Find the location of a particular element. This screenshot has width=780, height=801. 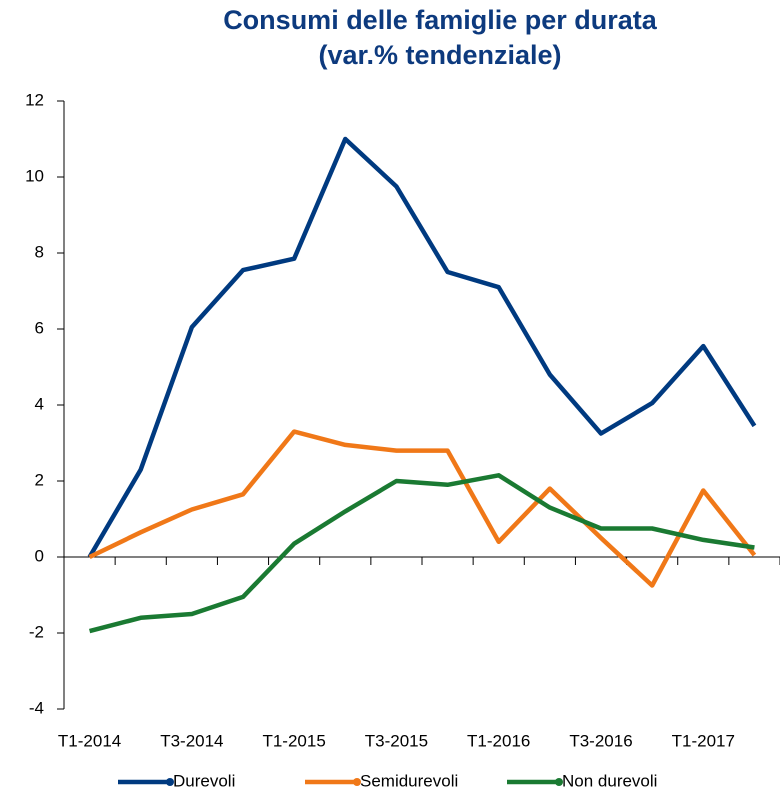

x-tick-label: T3-2015 is located at coordinates (396, 740).